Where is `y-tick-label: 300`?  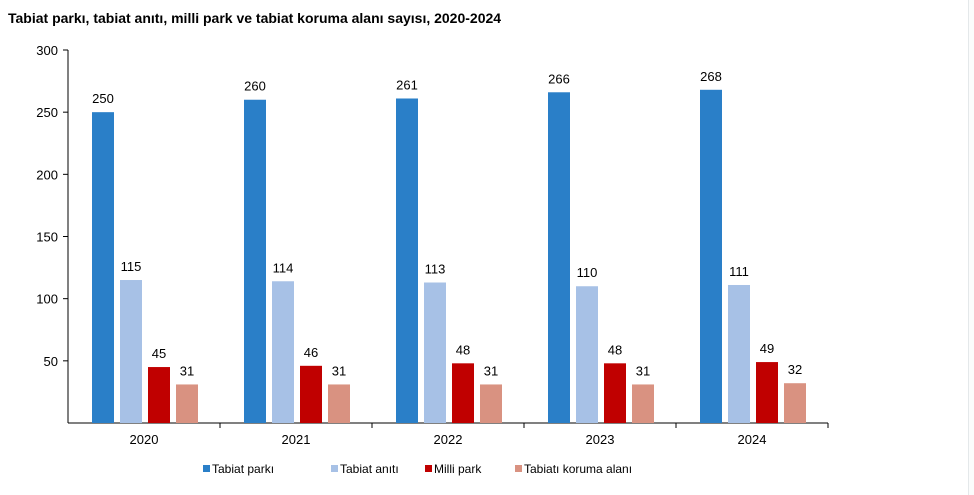 y-tick-label: 300 is located at coordinates (47, 50).